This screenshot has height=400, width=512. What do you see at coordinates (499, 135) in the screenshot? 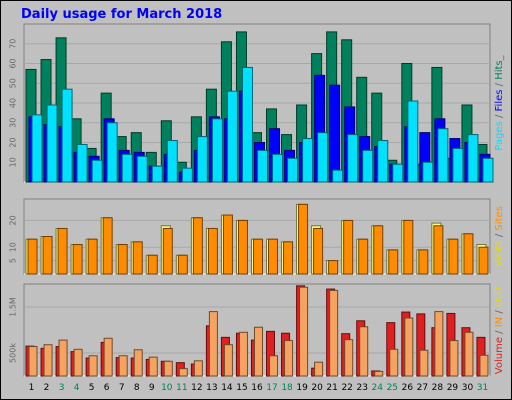
I see `legend-entry: Pages` at bounding box center [499, 135].